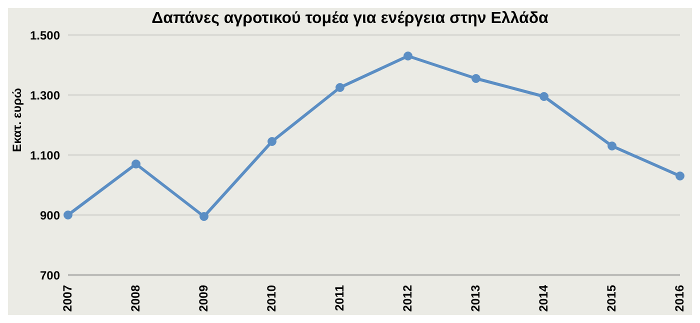  What do you see at coordinates (135, 298) in the screenshot?
I see `x-tick-label: 2008` at bounding box center [135, 298].